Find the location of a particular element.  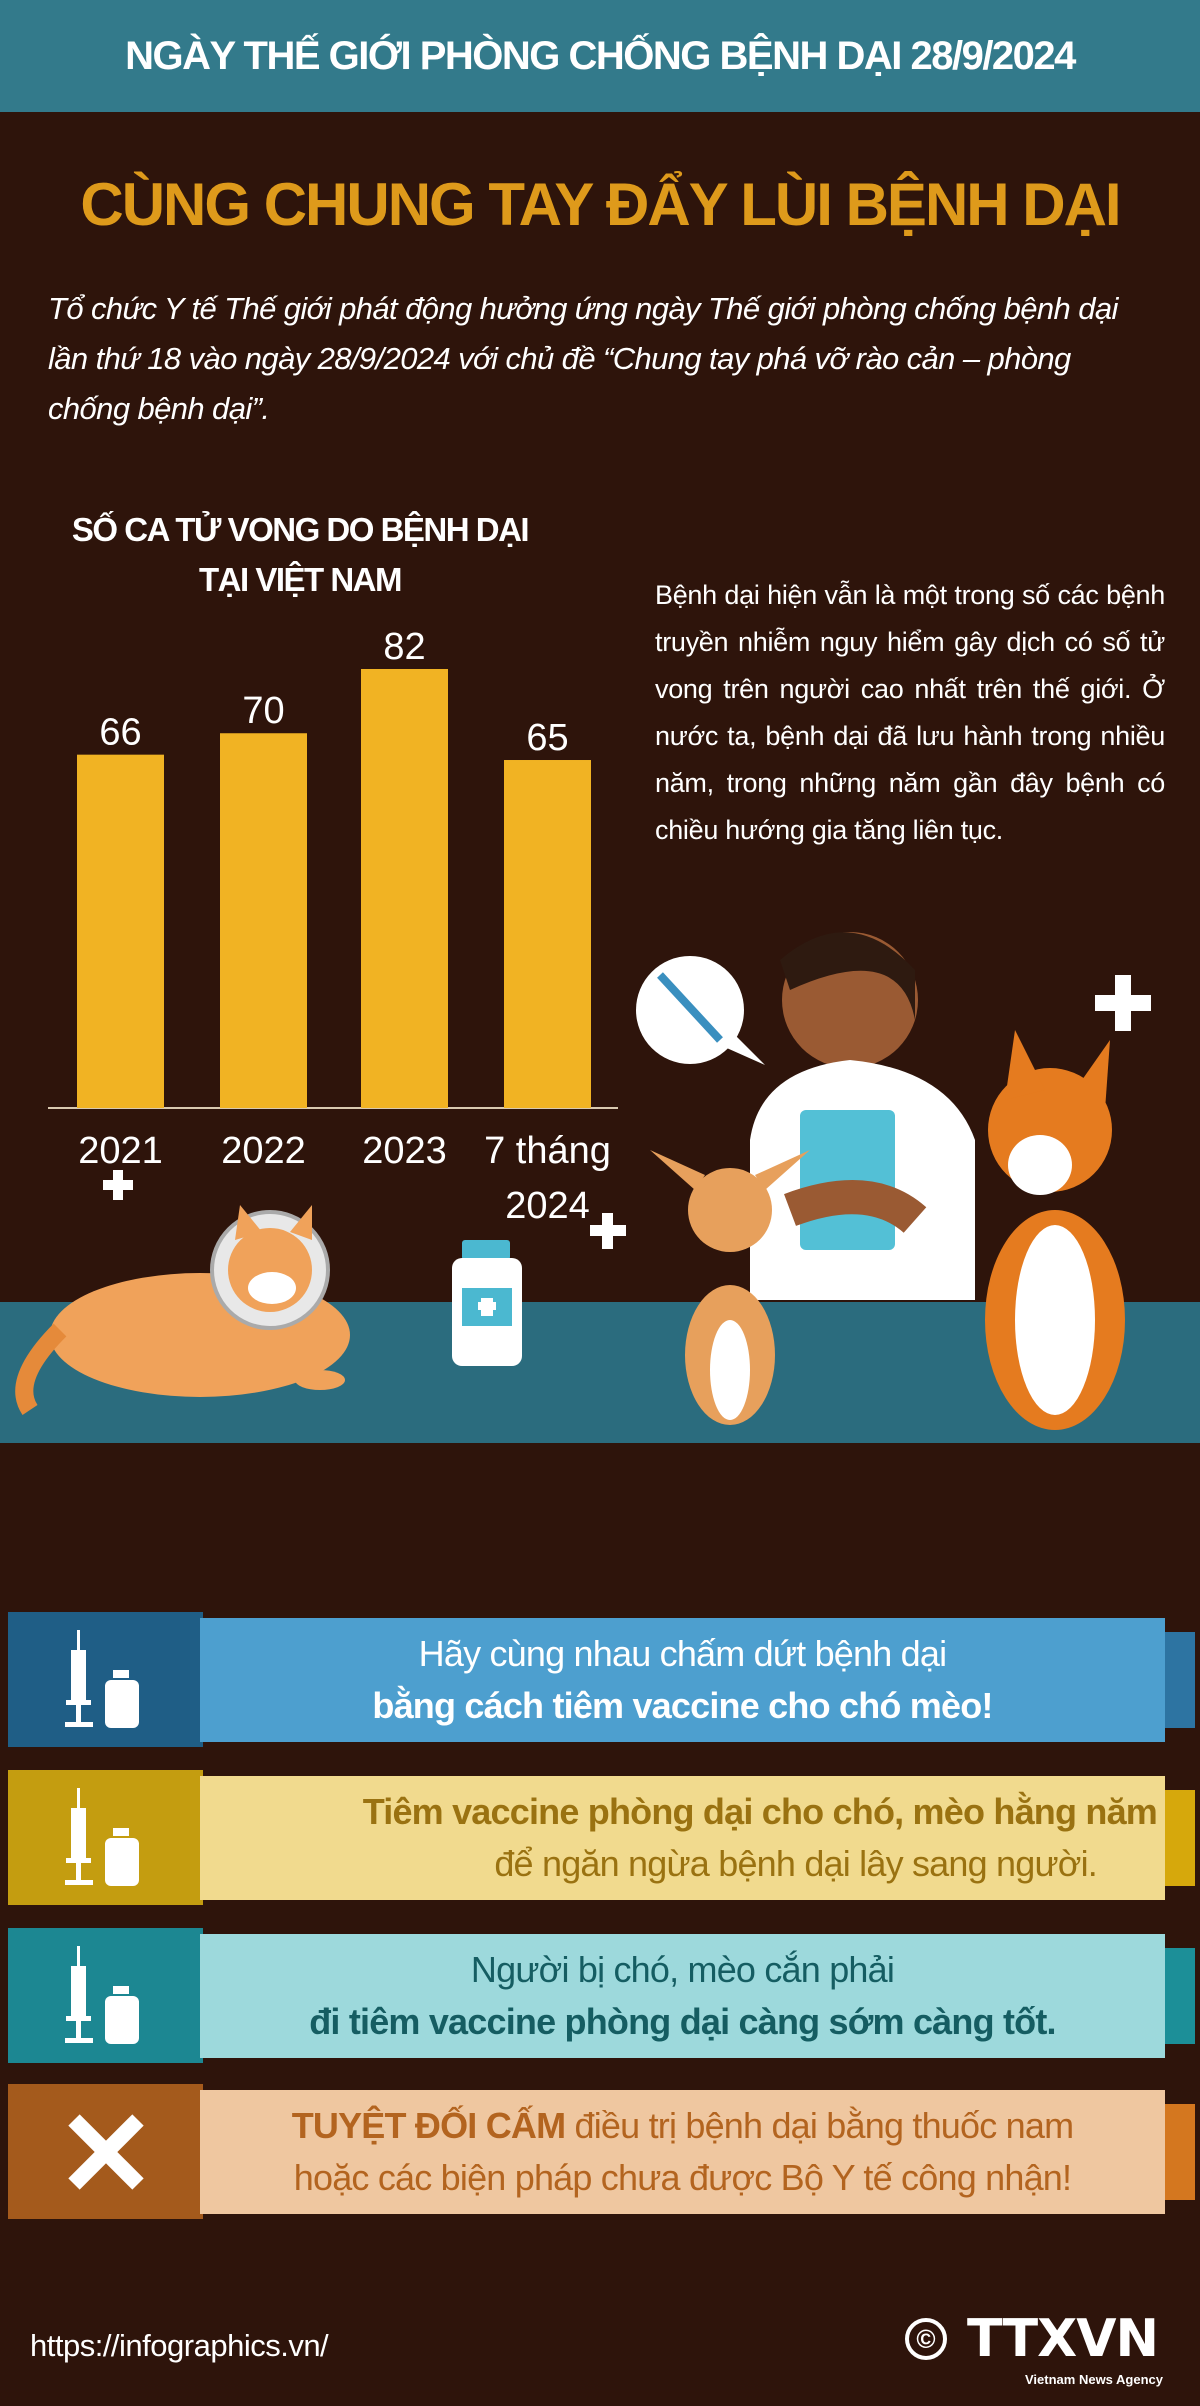

x-tick-label: 2021 is located at coordinates (120, 1151).